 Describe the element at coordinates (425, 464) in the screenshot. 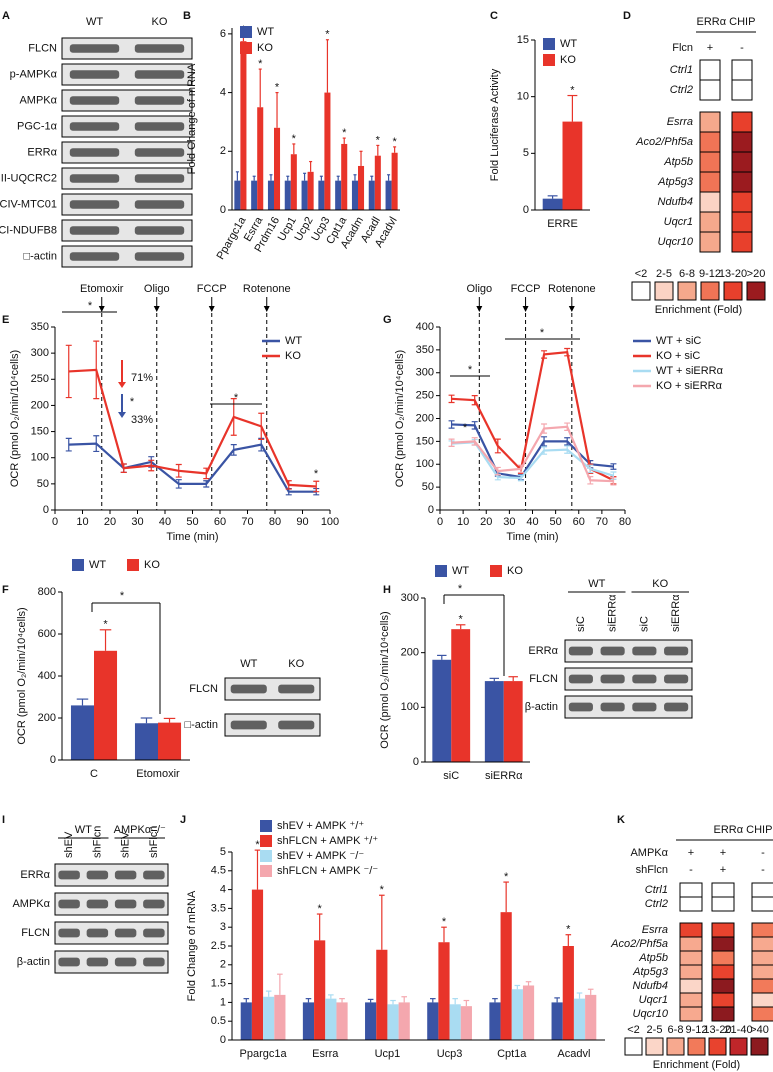

I see `y-tick-label: 100` at that location.